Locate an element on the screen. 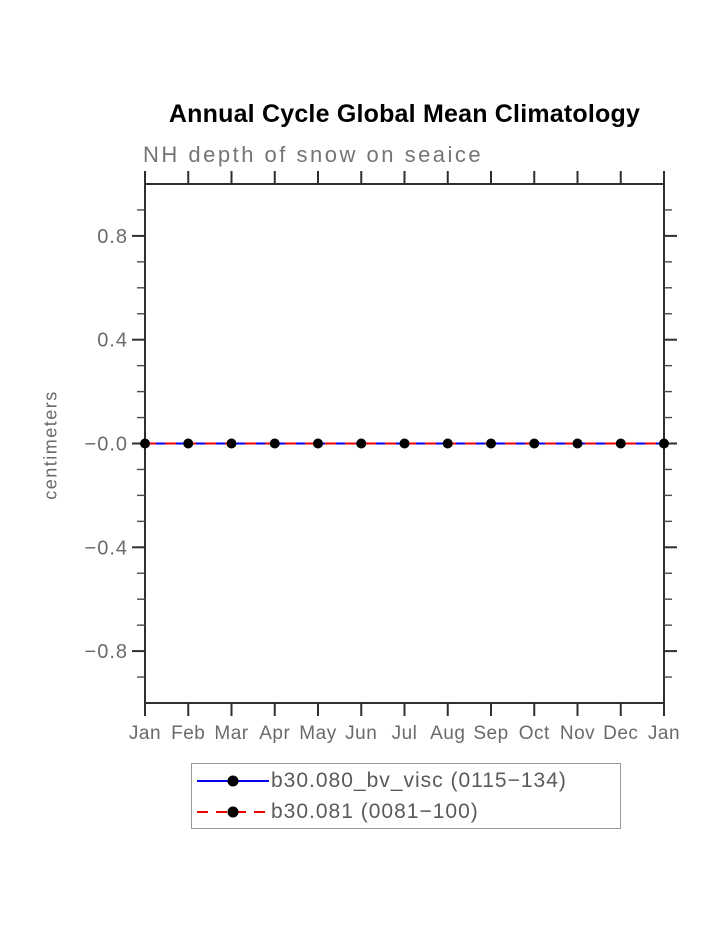 The width and height of the screenshot is (723, 935). y-tick-label: 0.4 is located at coordinates (112, 341).